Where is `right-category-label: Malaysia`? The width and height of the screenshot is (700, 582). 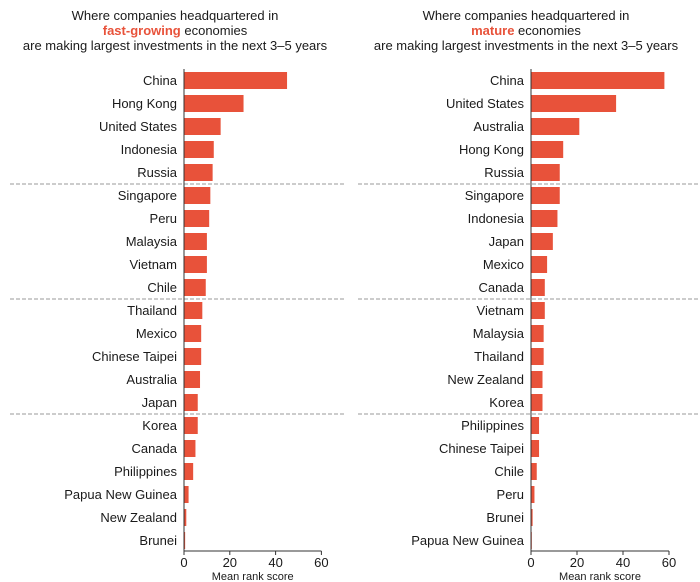
right-category-label: Malaysia is located at coordinates (499, 333).